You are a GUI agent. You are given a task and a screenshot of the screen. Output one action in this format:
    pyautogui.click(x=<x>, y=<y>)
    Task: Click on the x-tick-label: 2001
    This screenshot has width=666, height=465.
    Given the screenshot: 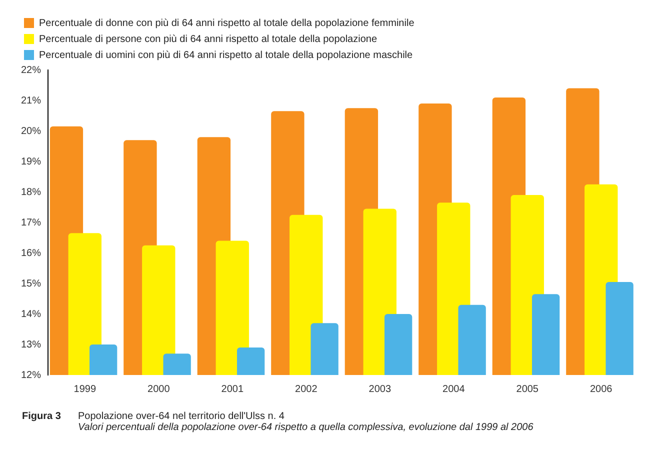 What is the action you would take?
    pyautogui.click(x=232, y=389)
    